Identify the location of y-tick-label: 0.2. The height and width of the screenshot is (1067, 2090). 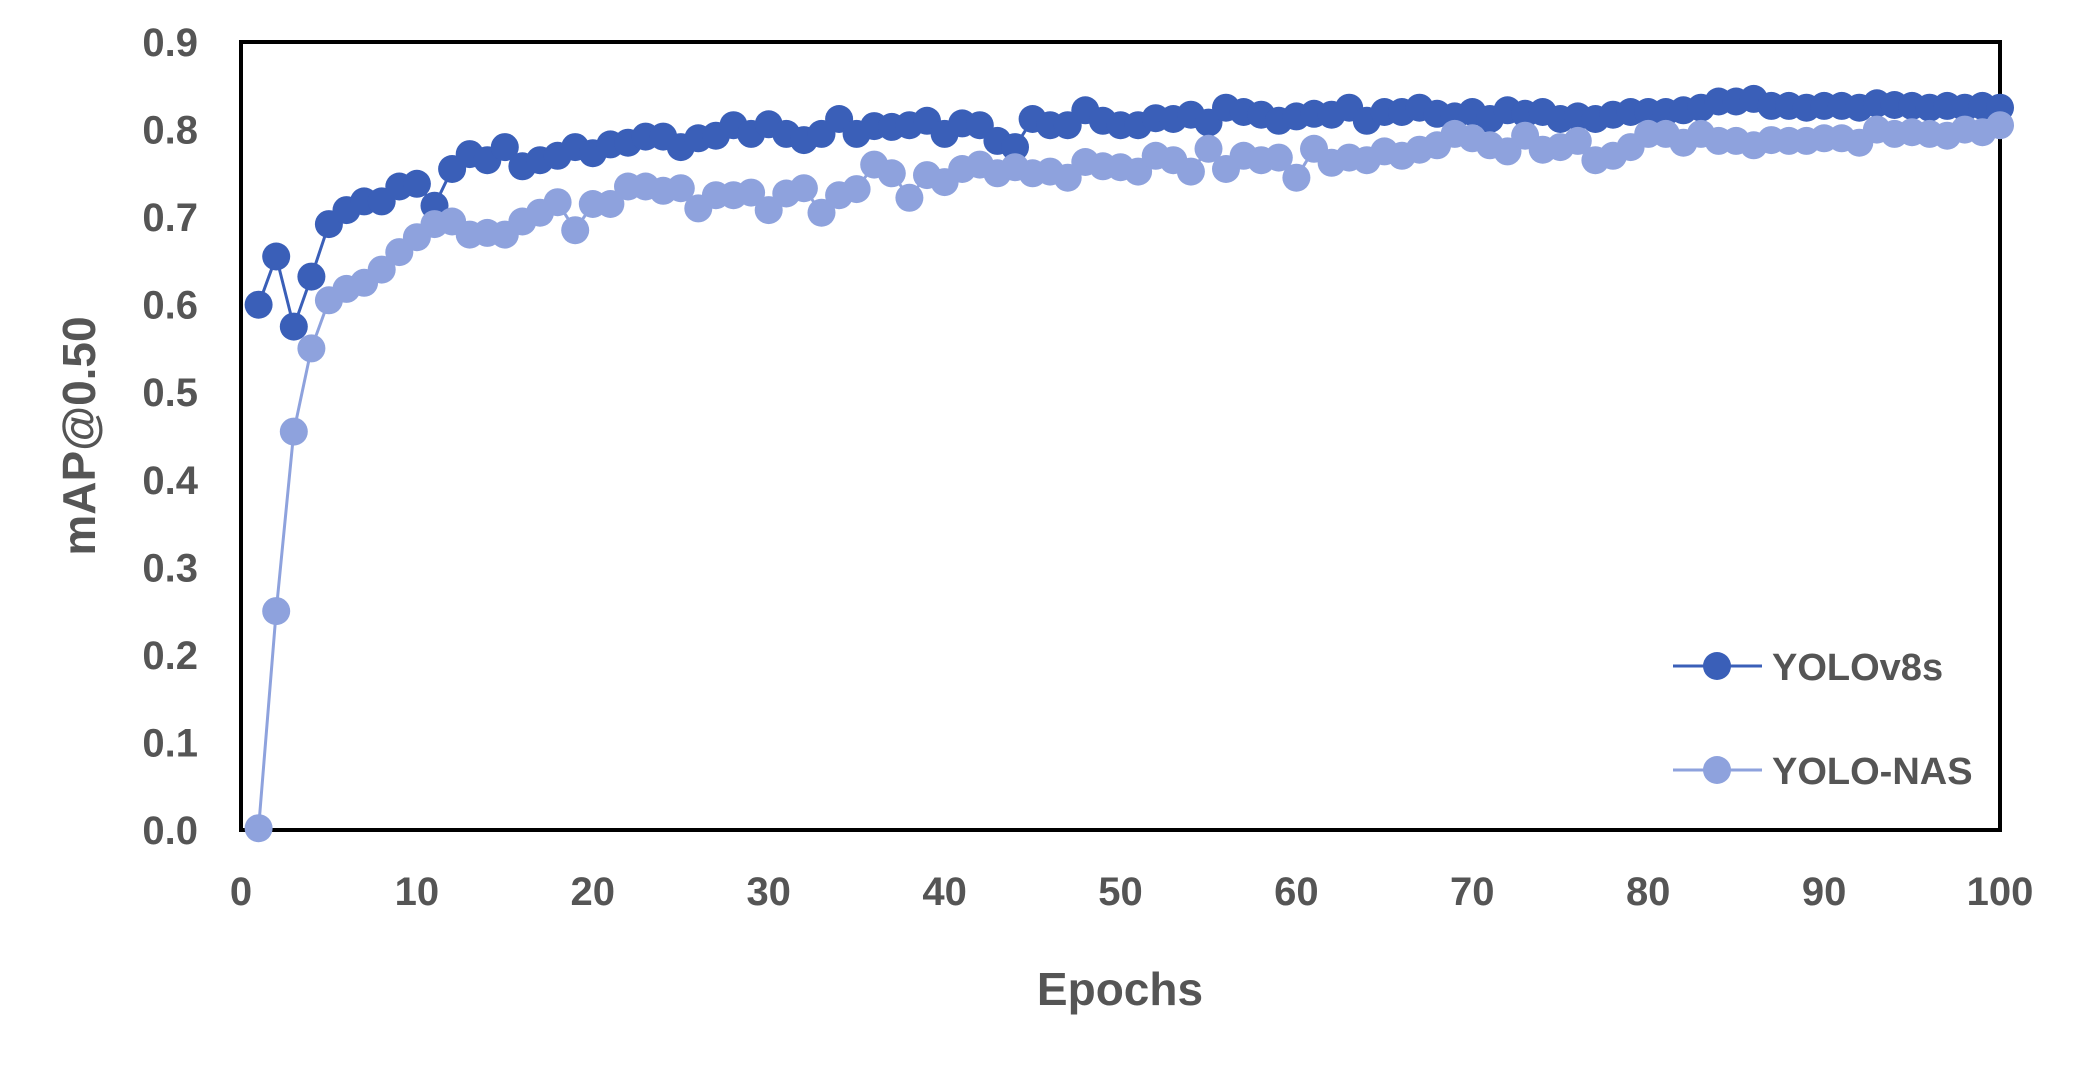
(170, 656).